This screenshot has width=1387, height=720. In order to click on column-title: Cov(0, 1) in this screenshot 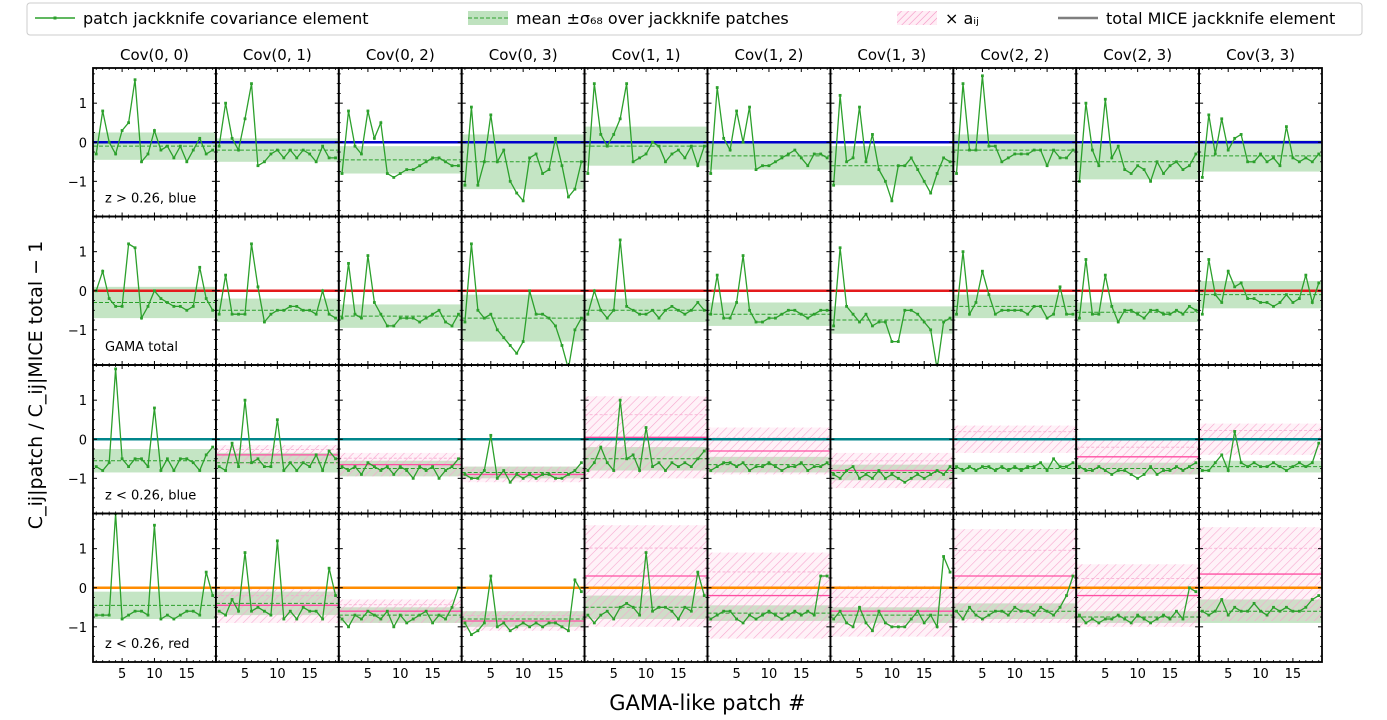, I will do `click(277, 55)`.